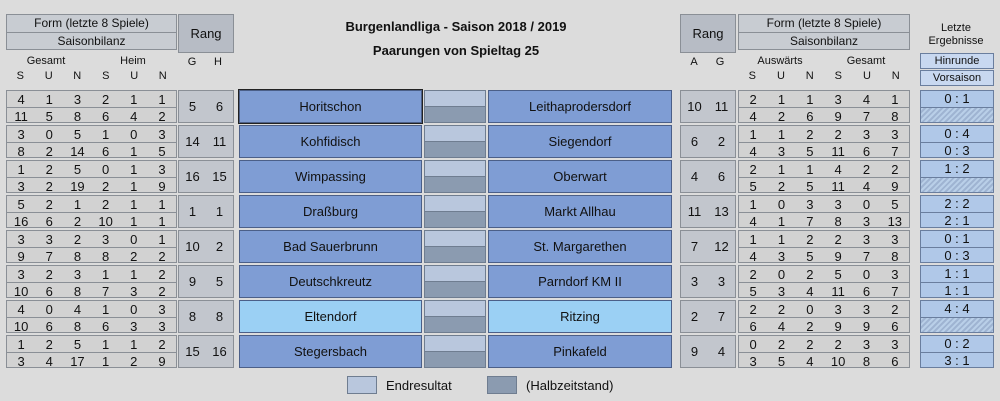  What do you see at coordinates (694, 351) in the screenshot?
I see `rank-a: 9` at bounding box center [694, 351].